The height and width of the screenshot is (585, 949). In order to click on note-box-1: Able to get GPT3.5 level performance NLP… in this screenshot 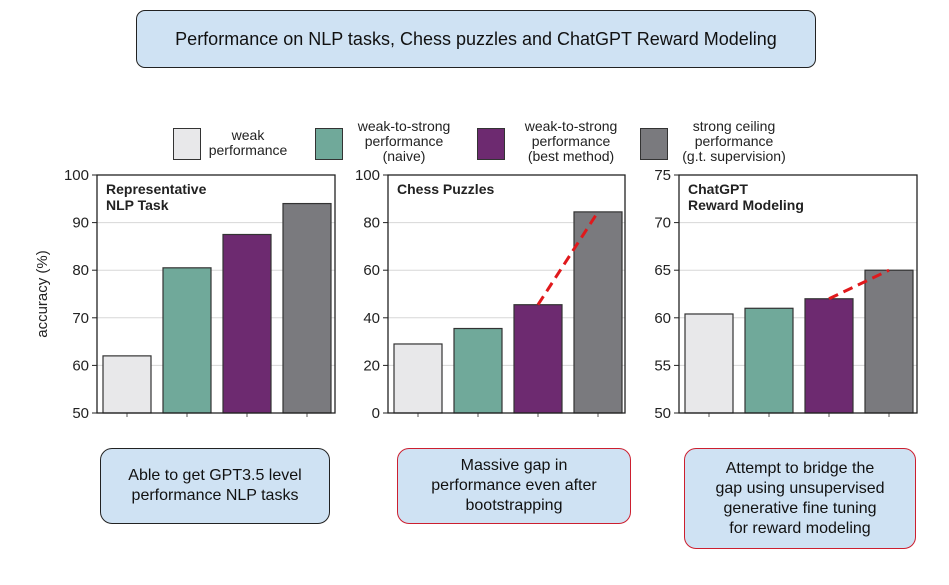, I will do `click(215, 486)`.